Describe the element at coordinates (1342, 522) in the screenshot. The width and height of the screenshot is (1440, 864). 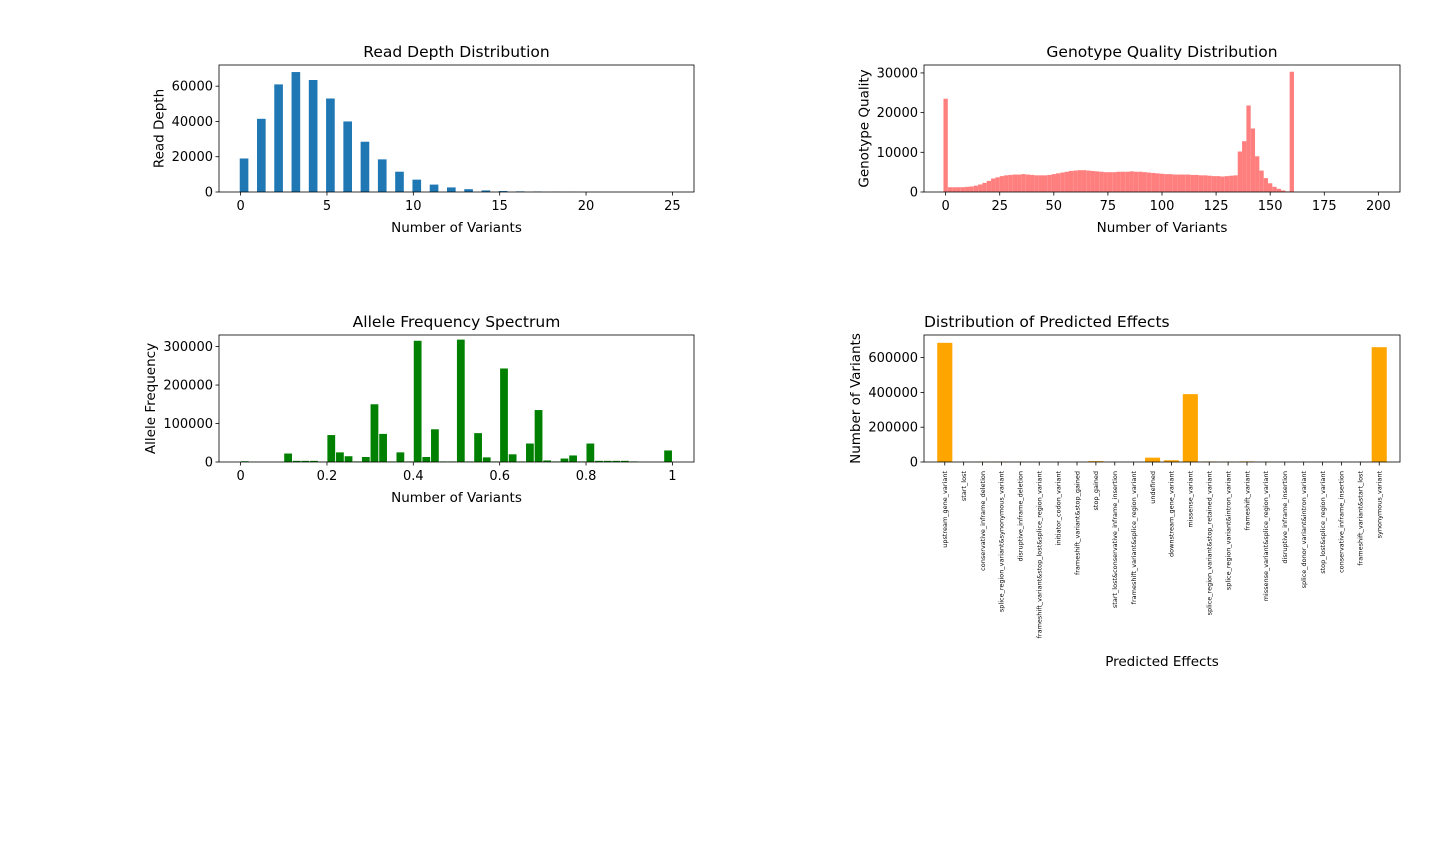
I see `x-tick-label: conservative_inframe_insertion` at that location.